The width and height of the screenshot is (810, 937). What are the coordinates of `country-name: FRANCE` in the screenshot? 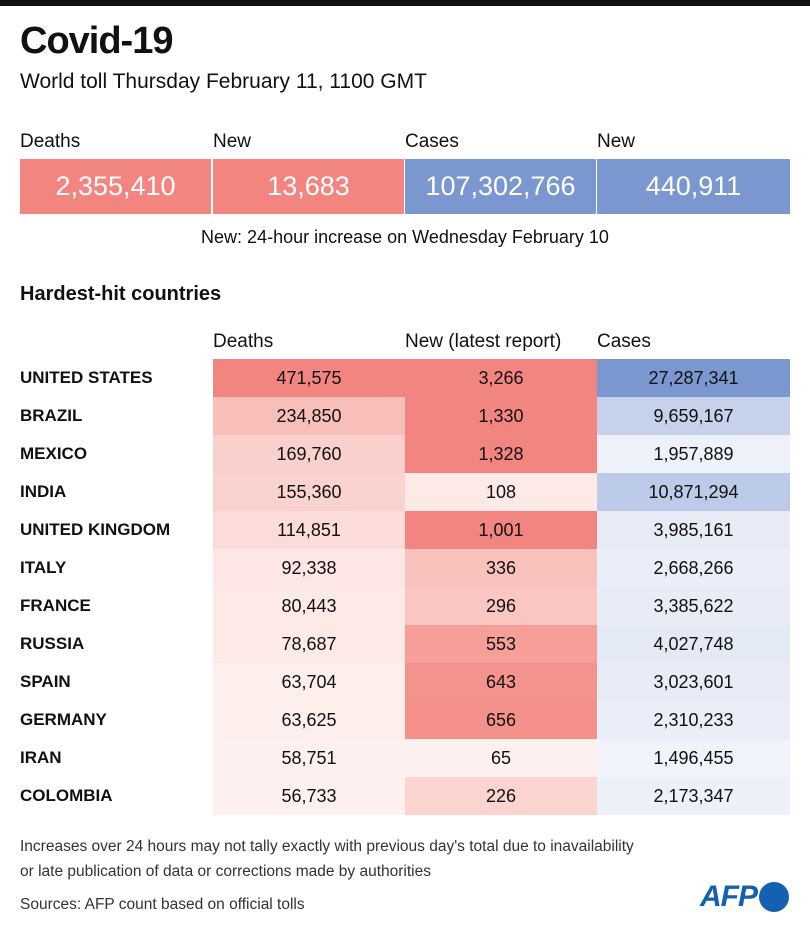 It's located at (55, 605).